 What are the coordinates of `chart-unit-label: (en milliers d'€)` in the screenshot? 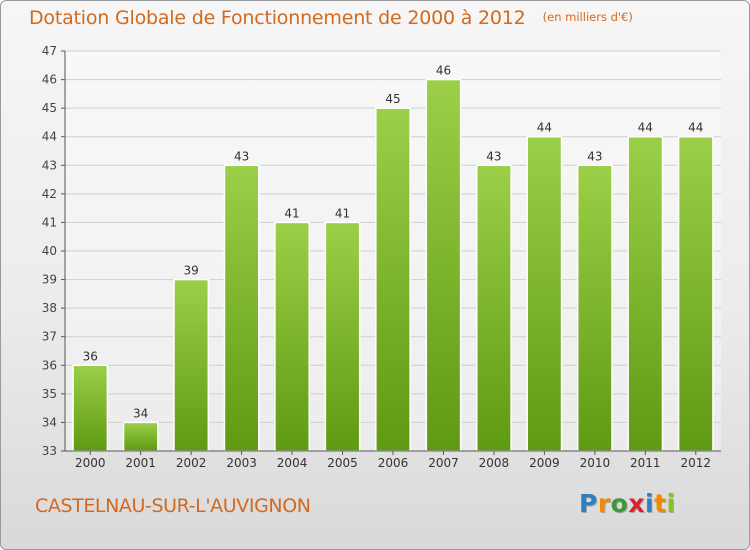 It's located at (587, 17).